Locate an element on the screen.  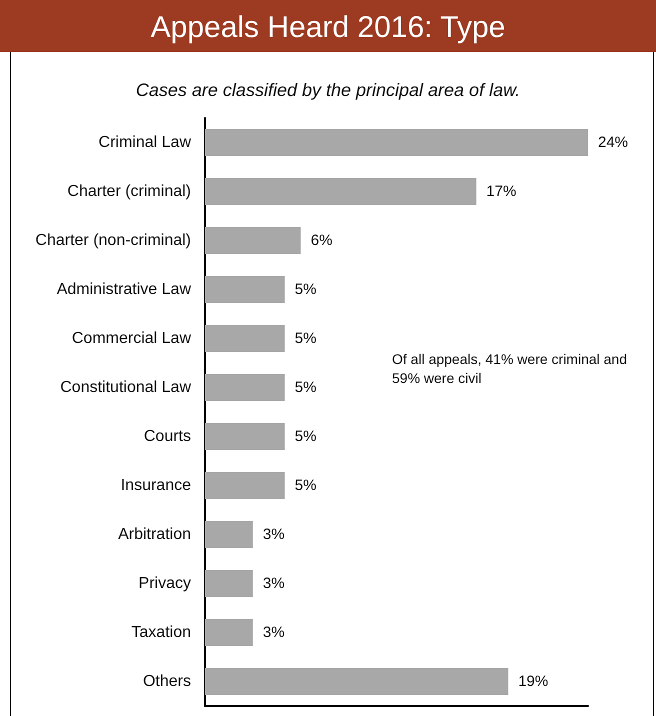
y-tick-label: Arbitration is located at coordinates (154, 534).